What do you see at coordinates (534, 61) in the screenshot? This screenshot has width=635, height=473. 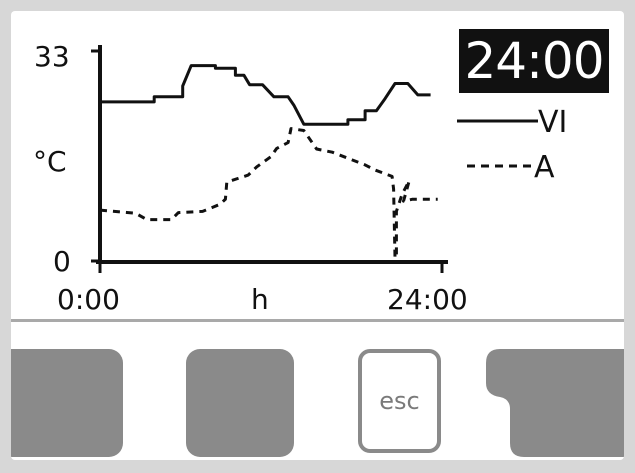 I see `time-display: 24:00` at bounding box center [534, 61].